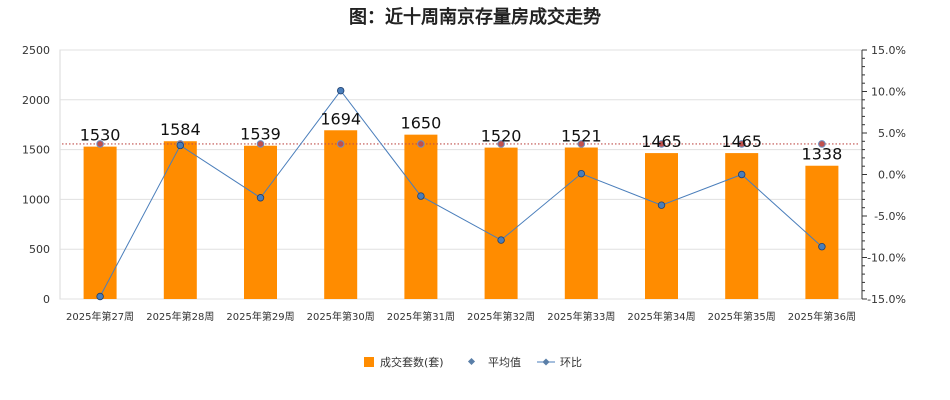  Describe the element at coordinates (888, 50) in the screenshot. I see `y-right-tick-label: 15.0%` at that location.